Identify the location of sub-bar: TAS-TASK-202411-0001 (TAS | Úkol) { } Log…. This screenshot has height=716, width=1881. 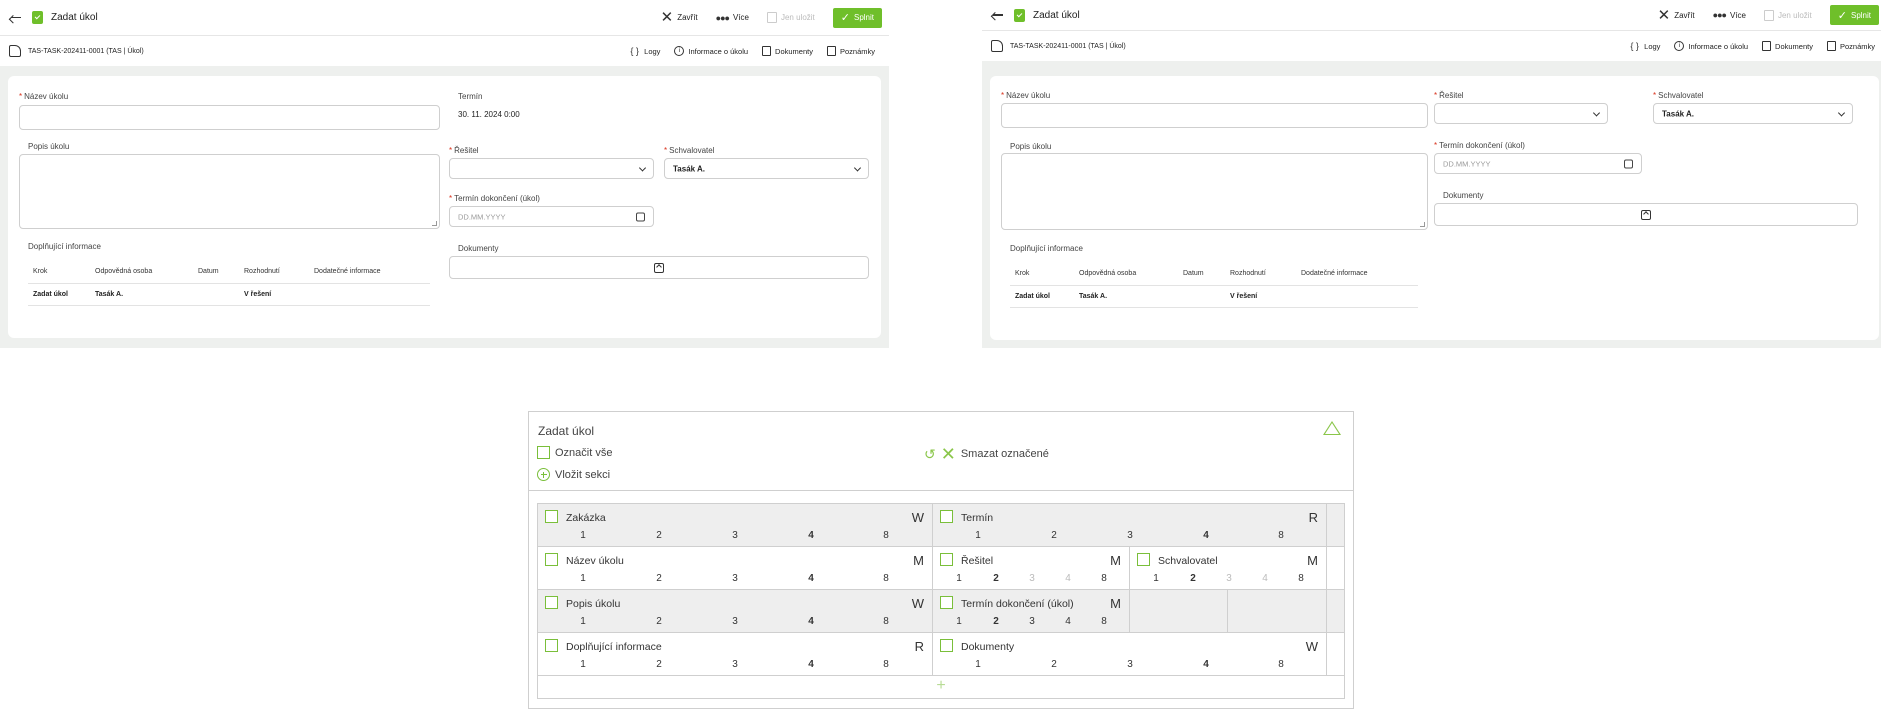
(1431, 46).